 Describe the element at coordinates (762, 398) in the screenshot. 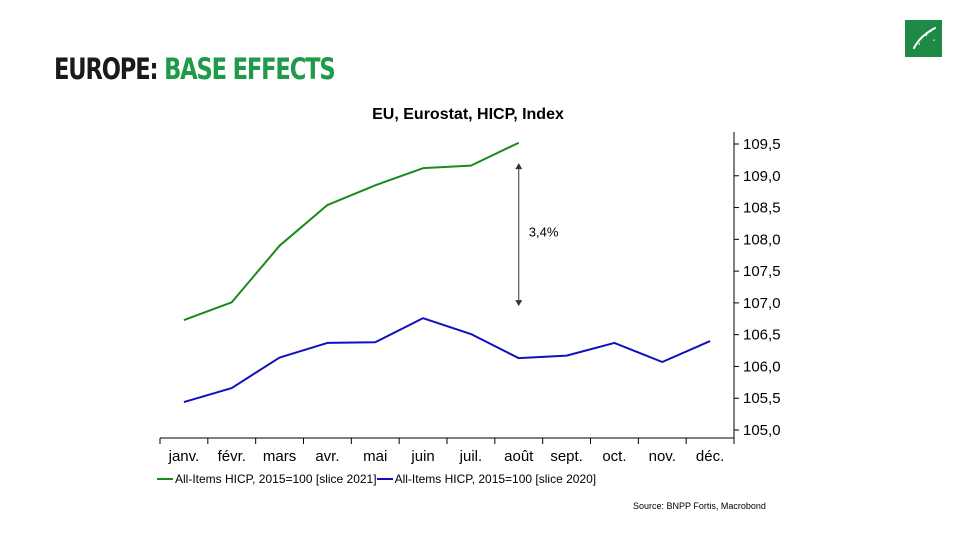

I see `y-tick-label: 105,5` at that location.